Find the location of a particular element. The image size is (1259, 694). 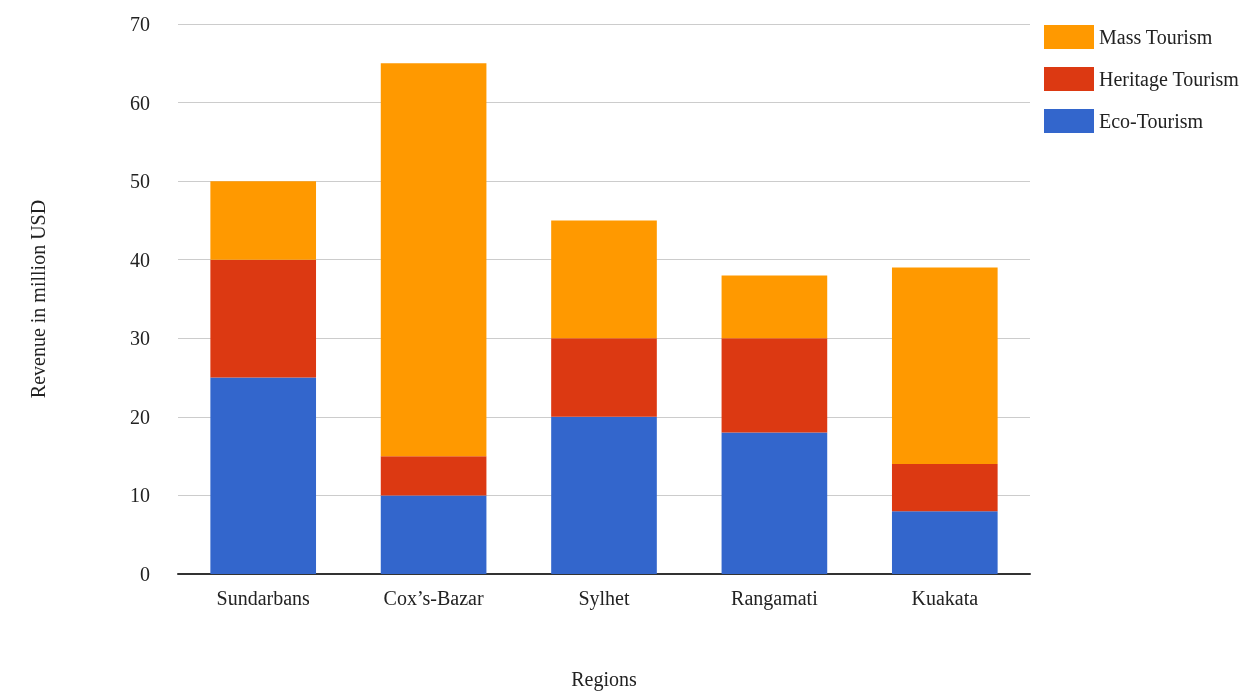

y-tick-label: 40 is located at coordinates (140, 259).